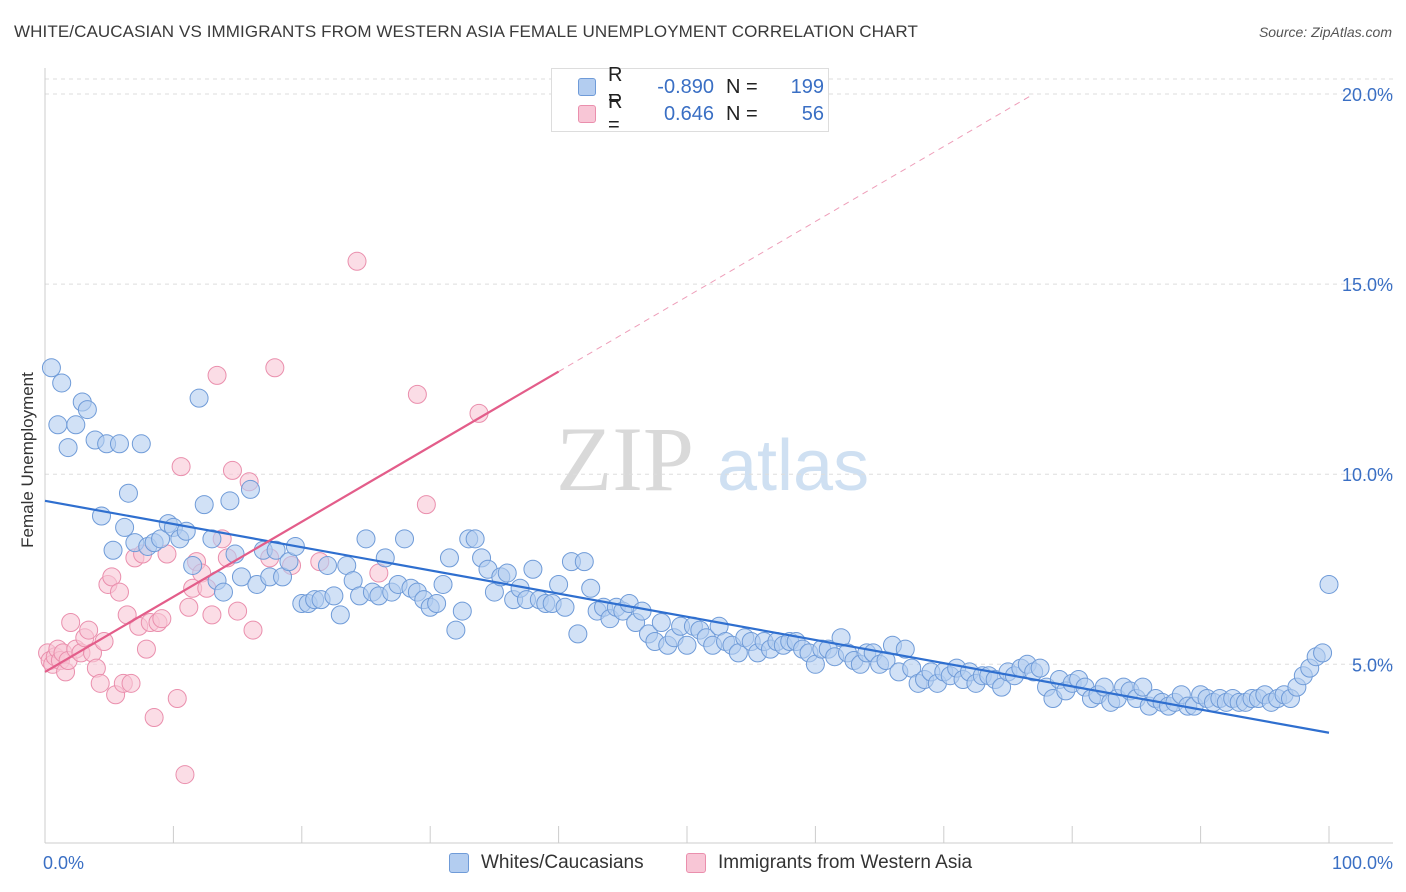 The height and width of the screenshot is (892, 1406). I want to click on x-tick-label: 0.0%, so click(63, 863).